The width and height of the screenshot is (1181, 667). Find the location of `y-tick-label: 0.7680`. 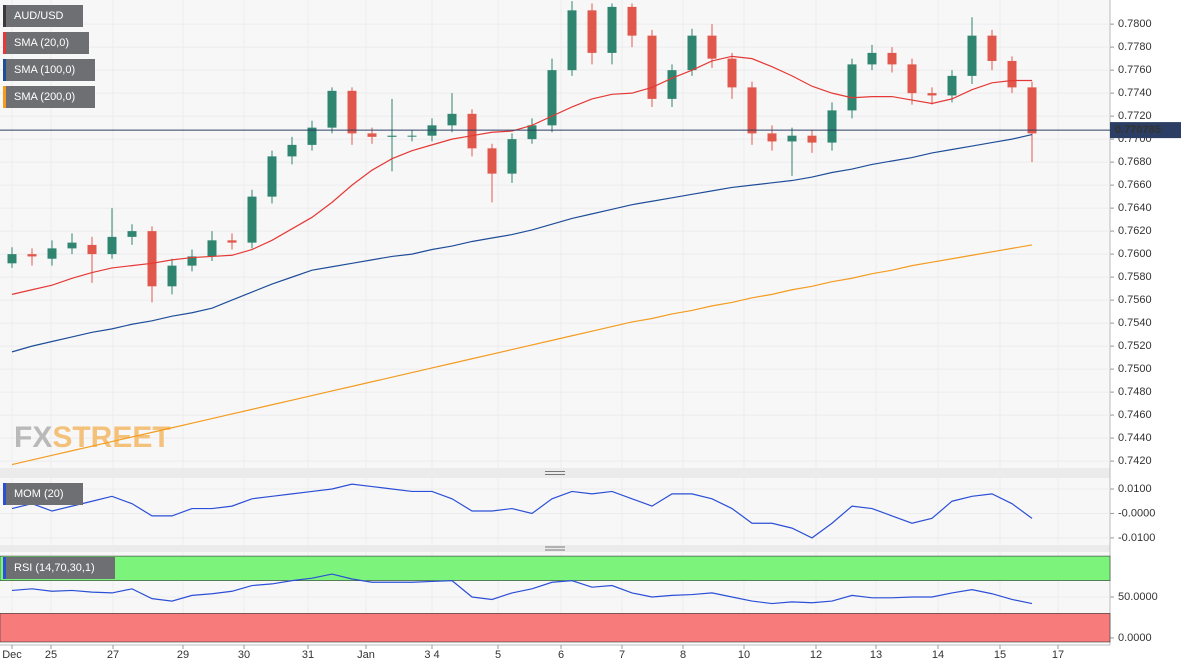

y-tick-label: 0.7680 is located at coordinates (1135, 162).